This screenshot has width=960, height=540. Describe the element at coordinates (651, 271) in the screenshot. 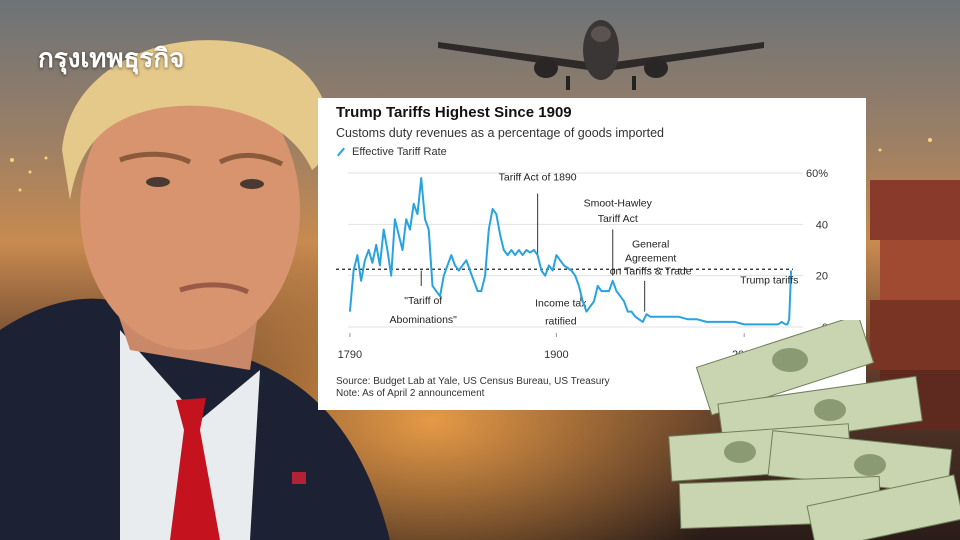

I see `annotation-label: on Tariffs & Trade` at that location.